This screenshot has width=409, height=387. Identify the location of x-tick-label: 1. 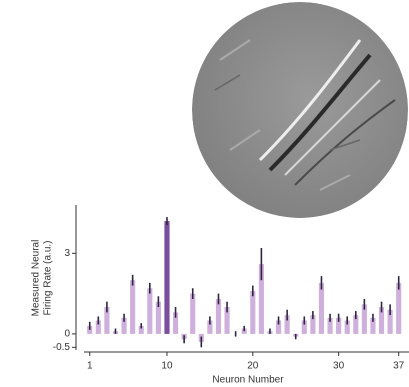
(90, 366).